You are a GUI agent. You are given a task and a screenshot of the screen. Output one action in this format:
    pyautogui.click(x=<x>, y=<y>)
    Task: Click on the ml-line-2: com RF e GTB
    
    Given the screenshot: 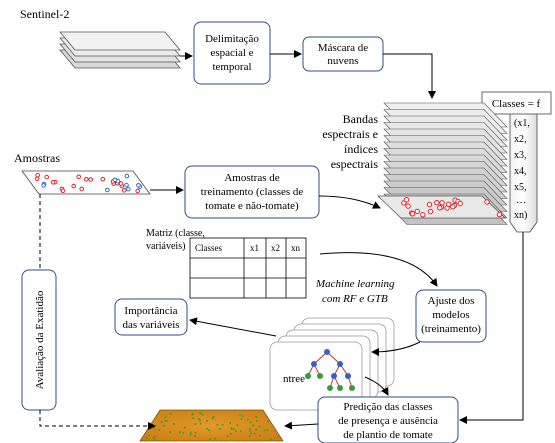 What is the action you would take?
    pyautogui.click(x=355, y=299)
    